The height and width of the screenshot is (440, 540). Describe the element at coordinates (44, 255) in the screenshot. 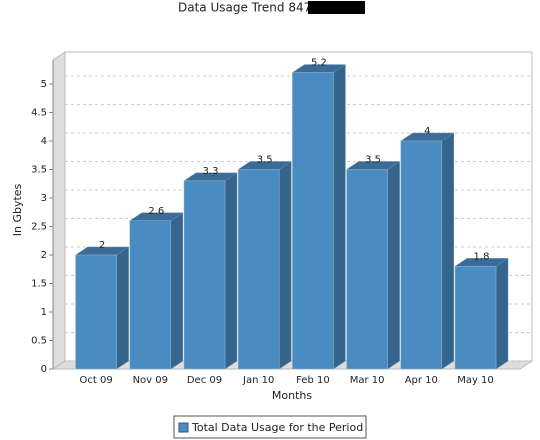

I see `y-tick-label: 2` at that location.